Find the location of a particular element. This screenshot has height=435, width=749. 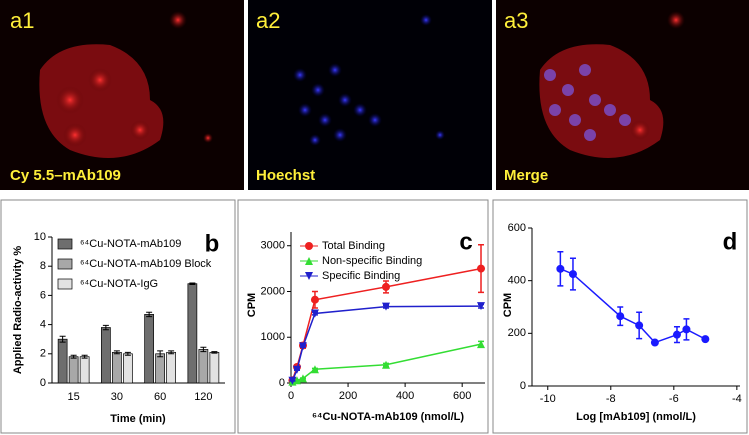

y-tick-label: 8 is located at coordinates (43, 266).